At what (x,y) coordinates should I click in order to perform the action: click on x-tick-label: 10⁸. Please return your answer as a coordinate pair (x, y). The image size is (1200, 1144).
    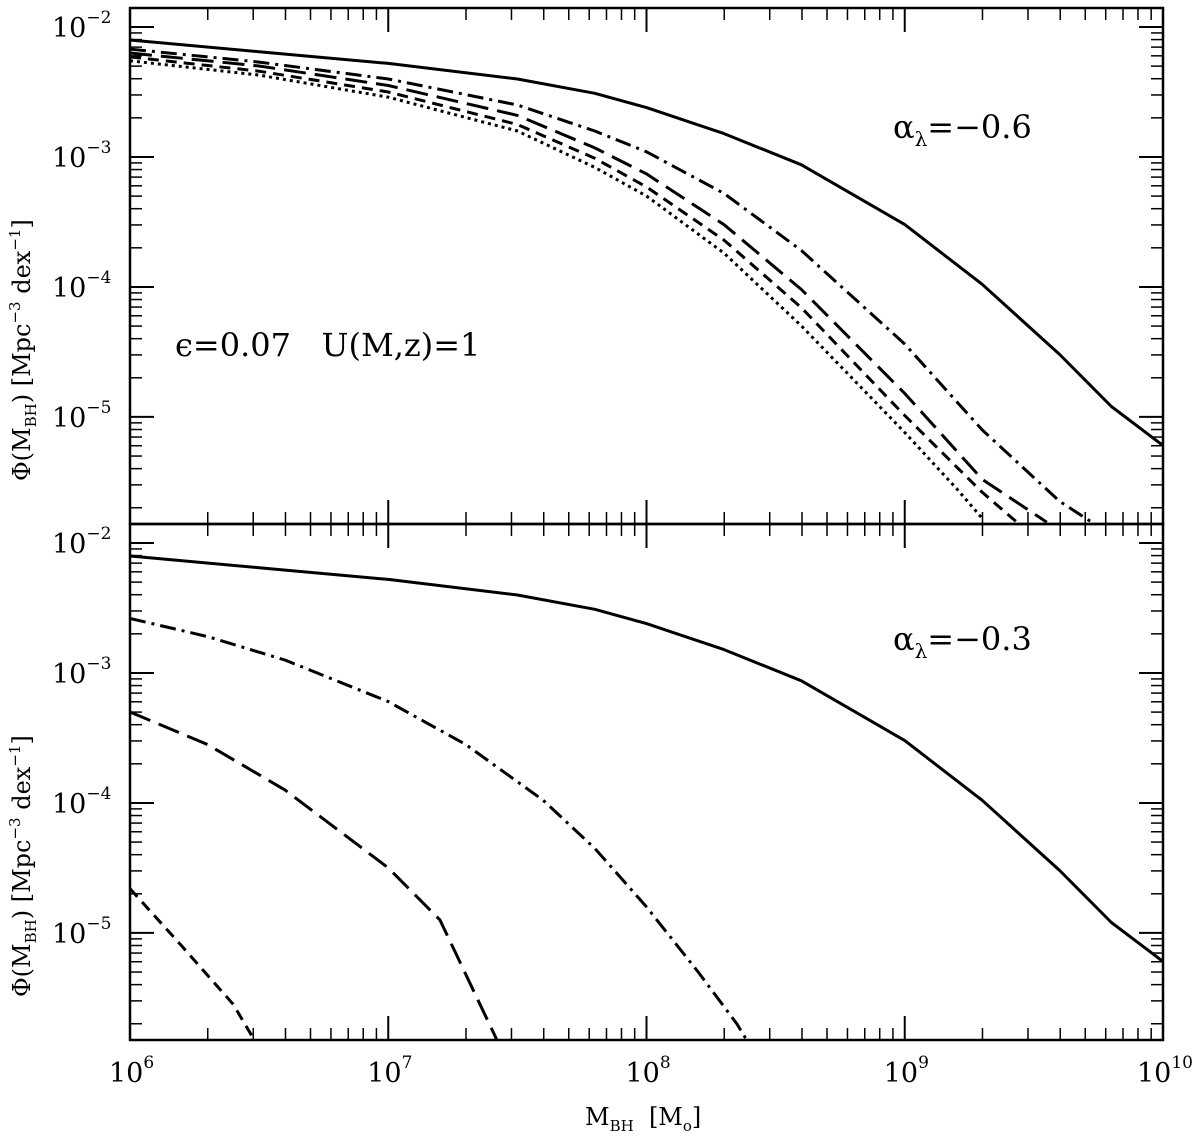
    Looking at the image, I should click on (648, 1071).